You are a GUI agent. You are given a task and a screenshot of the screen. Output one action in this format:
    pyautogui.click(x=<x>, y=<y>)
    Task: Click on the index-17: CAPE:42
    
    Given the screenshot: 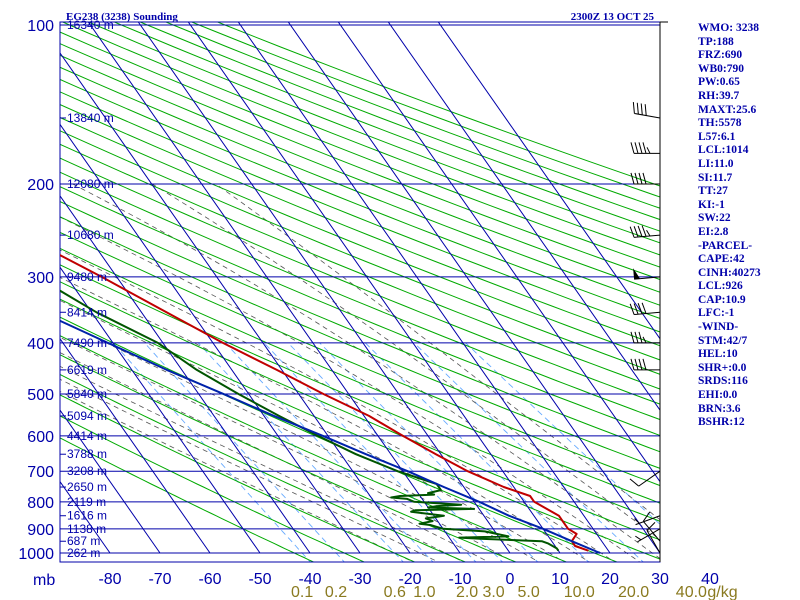 What is the action you would take?
    pyautogui.click(x=721, y=259)
    